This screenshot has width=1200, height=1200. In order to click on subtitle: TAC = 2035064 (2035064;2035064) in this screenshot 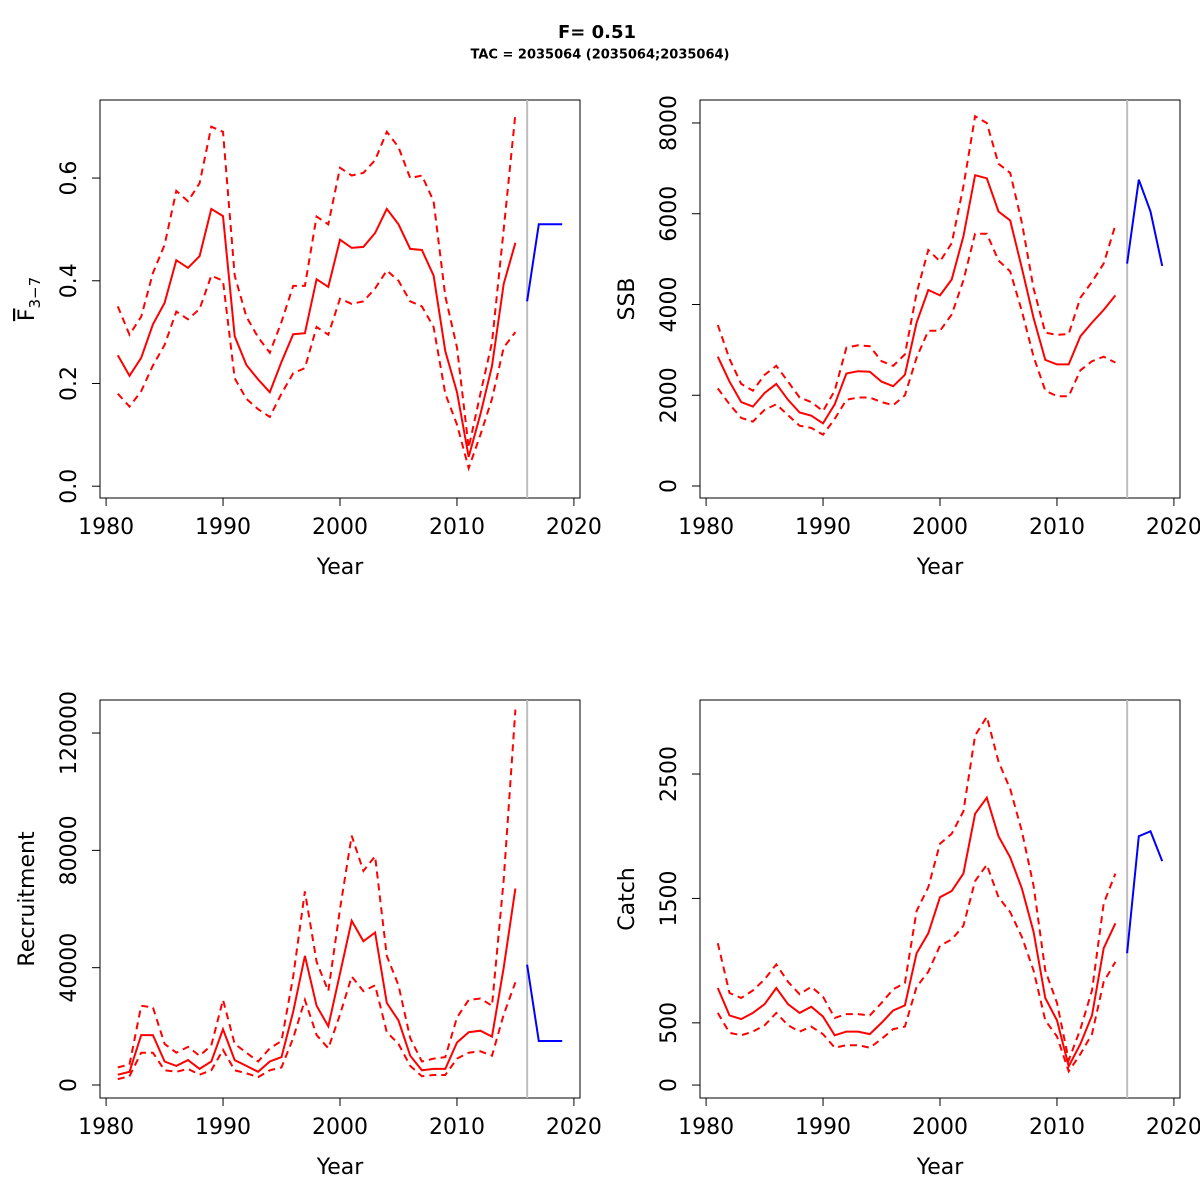, I will do `click(600, 55)`.